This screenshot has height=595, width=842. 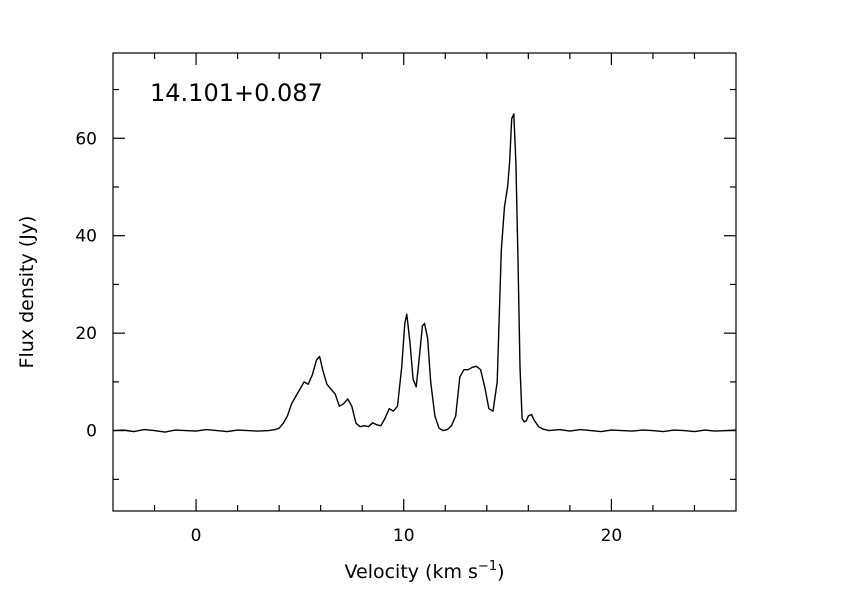 I want to click on x-axis-title-close: ), so click(x=500, y=572).